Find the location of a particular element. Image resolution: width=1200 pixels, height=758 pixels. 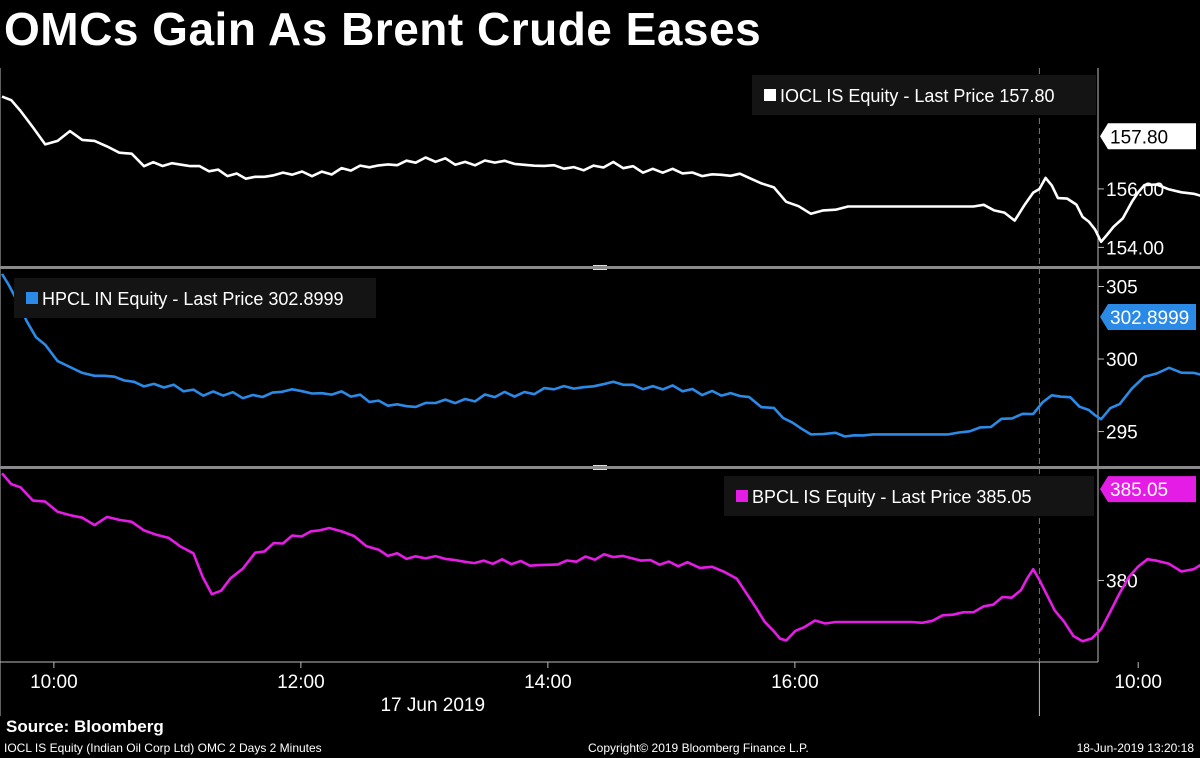

footer-copyright: Copyright© 2019 Bloomberg Finance L.P. is located at coordinates (698, 748).